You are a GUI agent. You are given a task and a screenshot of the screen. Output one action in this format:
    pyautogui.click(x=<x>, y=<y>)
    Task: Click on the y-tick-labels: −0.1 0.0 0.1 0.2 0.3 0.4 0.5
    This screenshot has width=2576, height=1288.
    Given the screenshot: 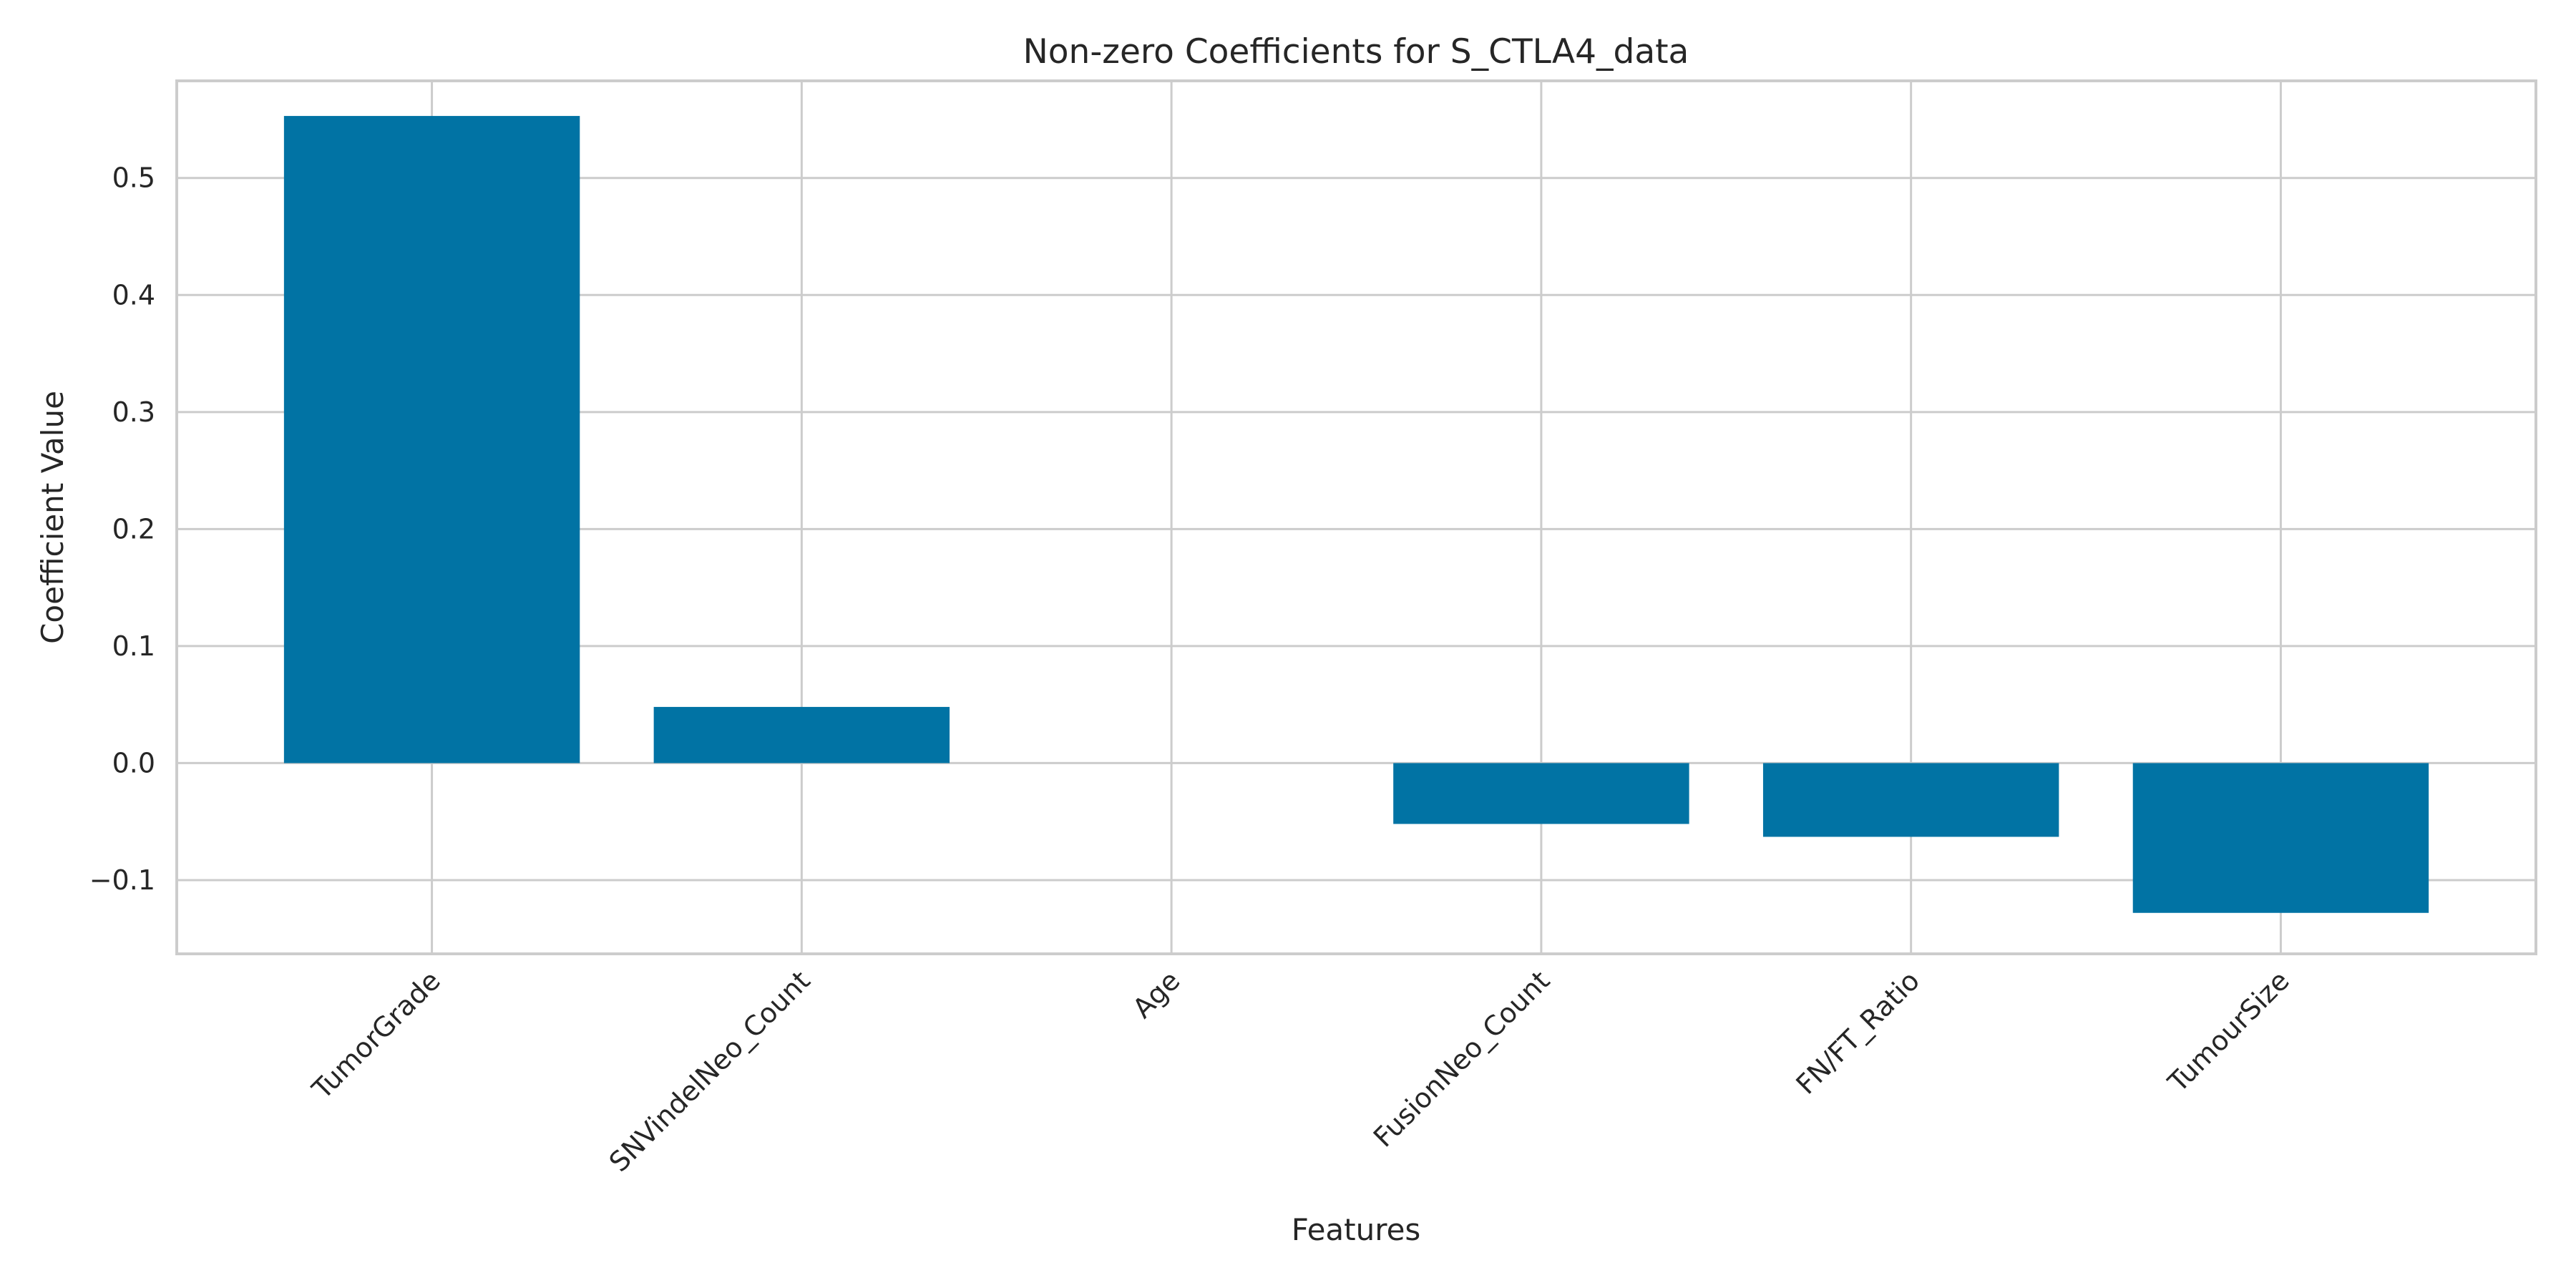 What is the action you would take?
    pyautogui.click(x=122, y=529)
    